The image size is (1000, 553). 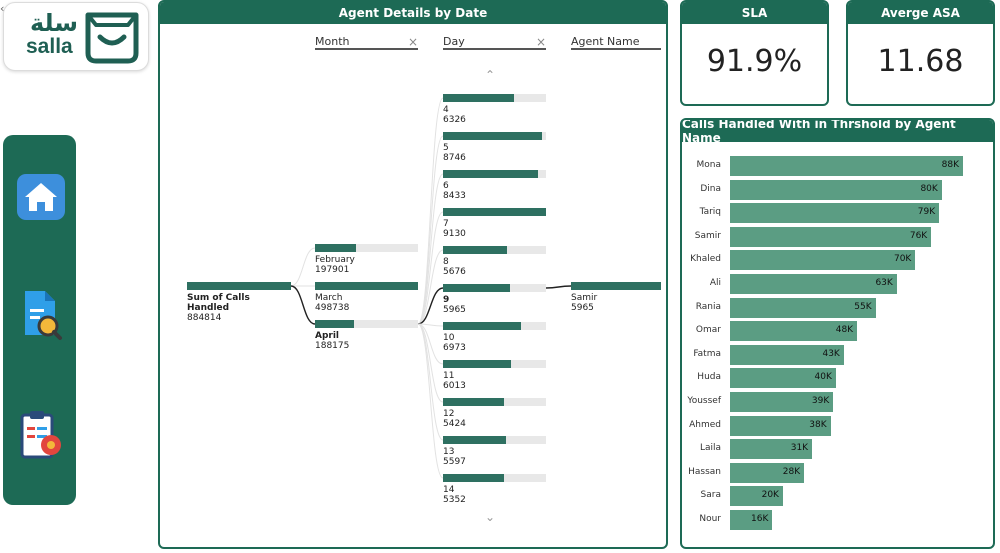 What do you see at coordinates (708, 306) in the screenshot?
I see `bar-category-label: Rania` at bounding box center [708, 306].